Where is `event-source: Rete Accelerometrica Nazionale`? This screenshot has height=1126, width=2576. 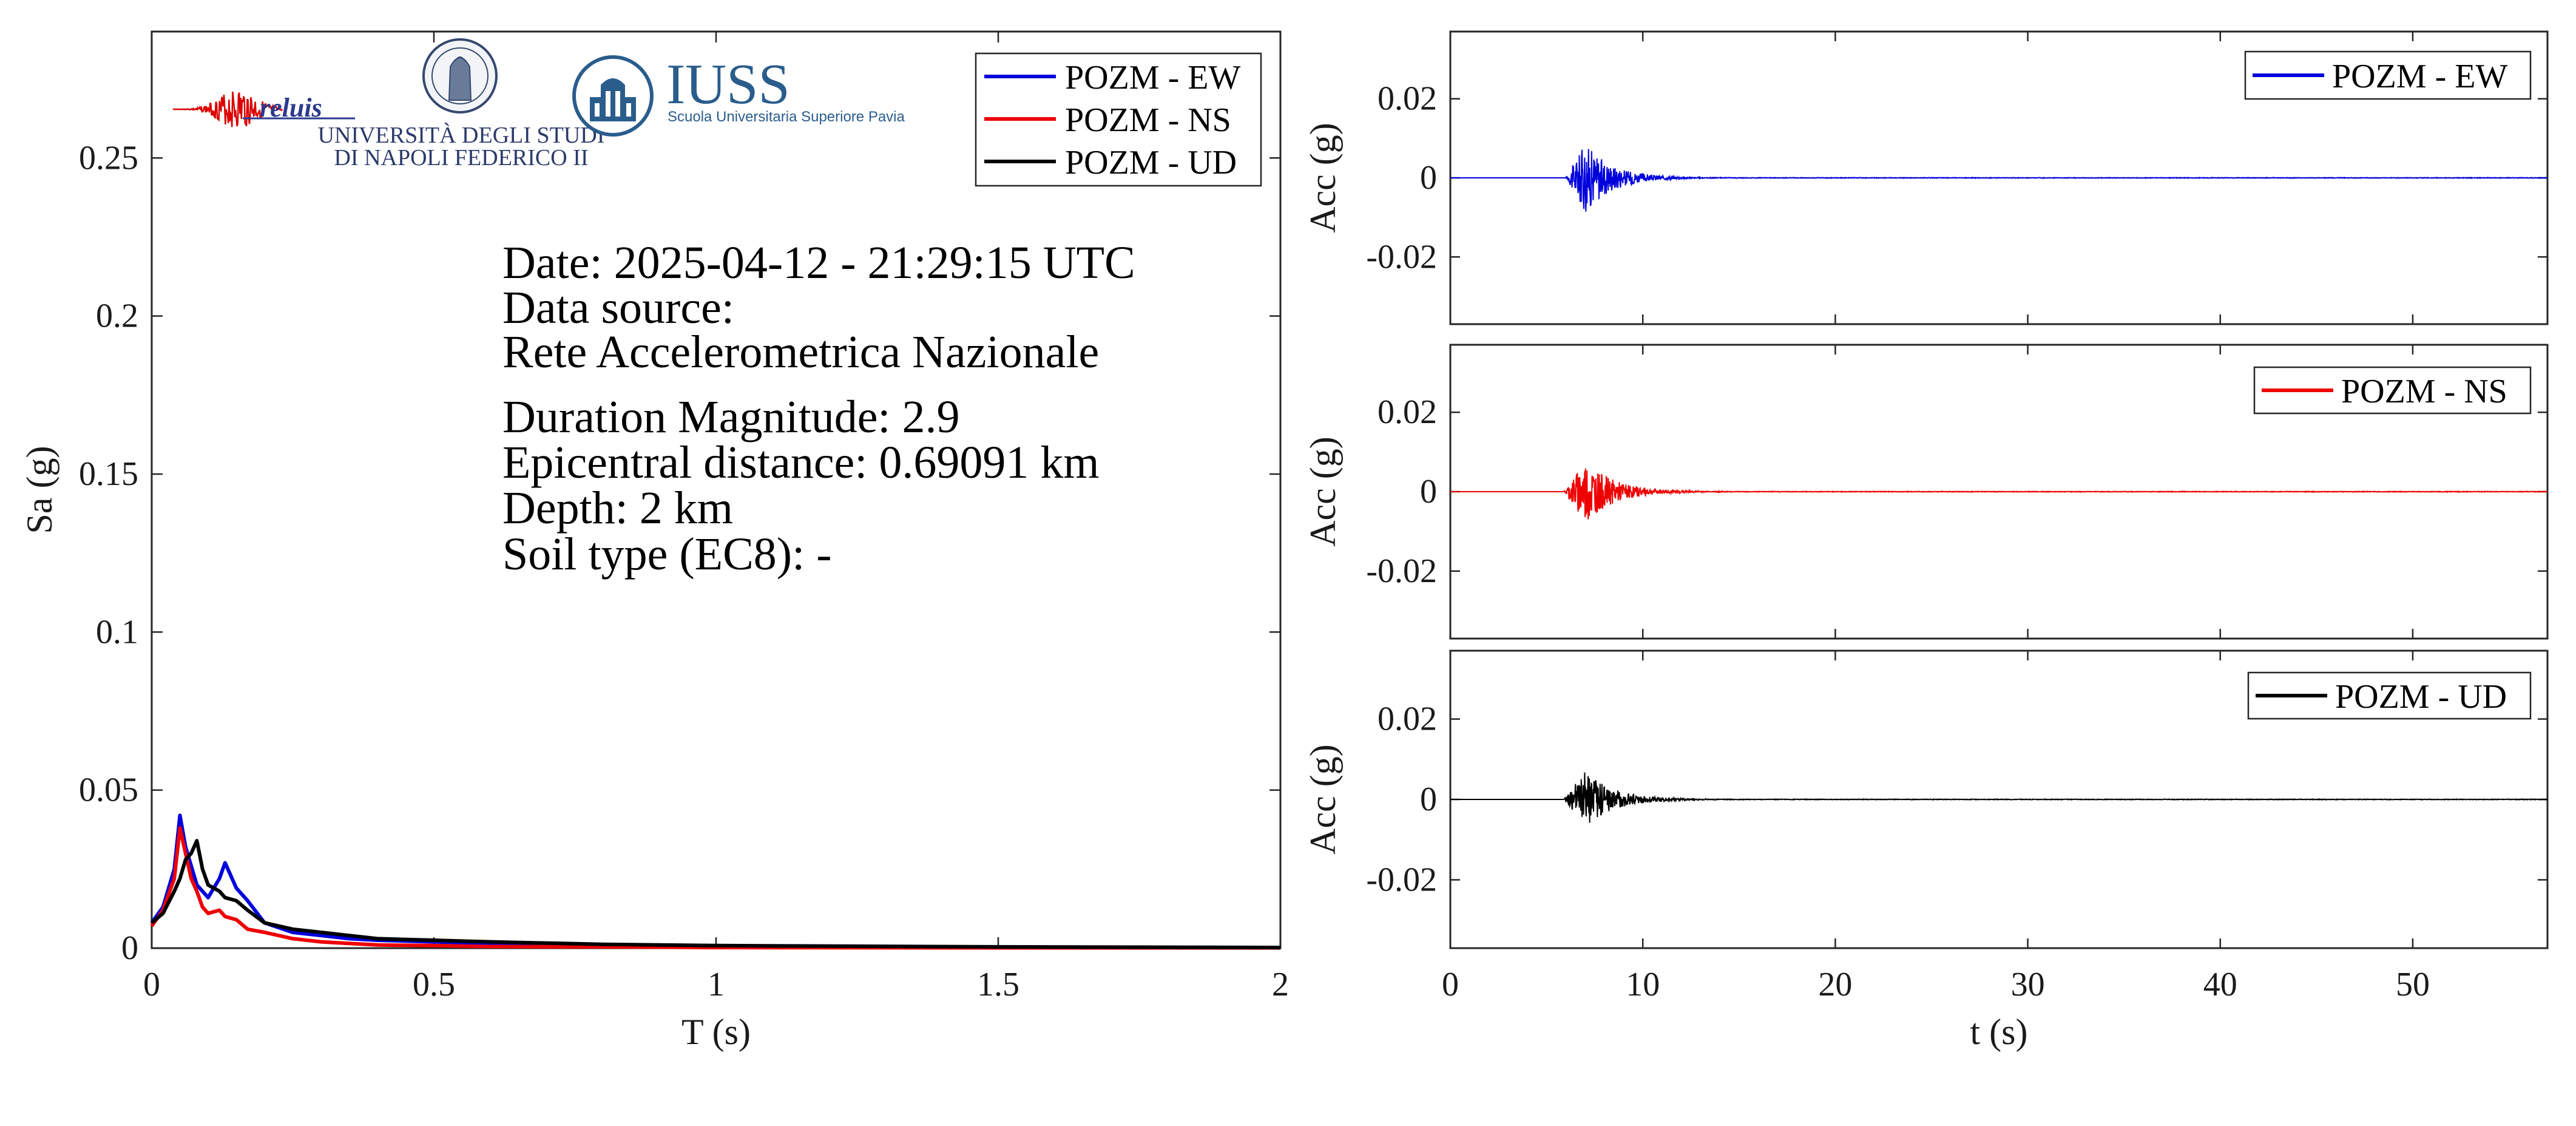
event-source: Rete Accelerometrica Nazionale is located at coordinates (800, 352).